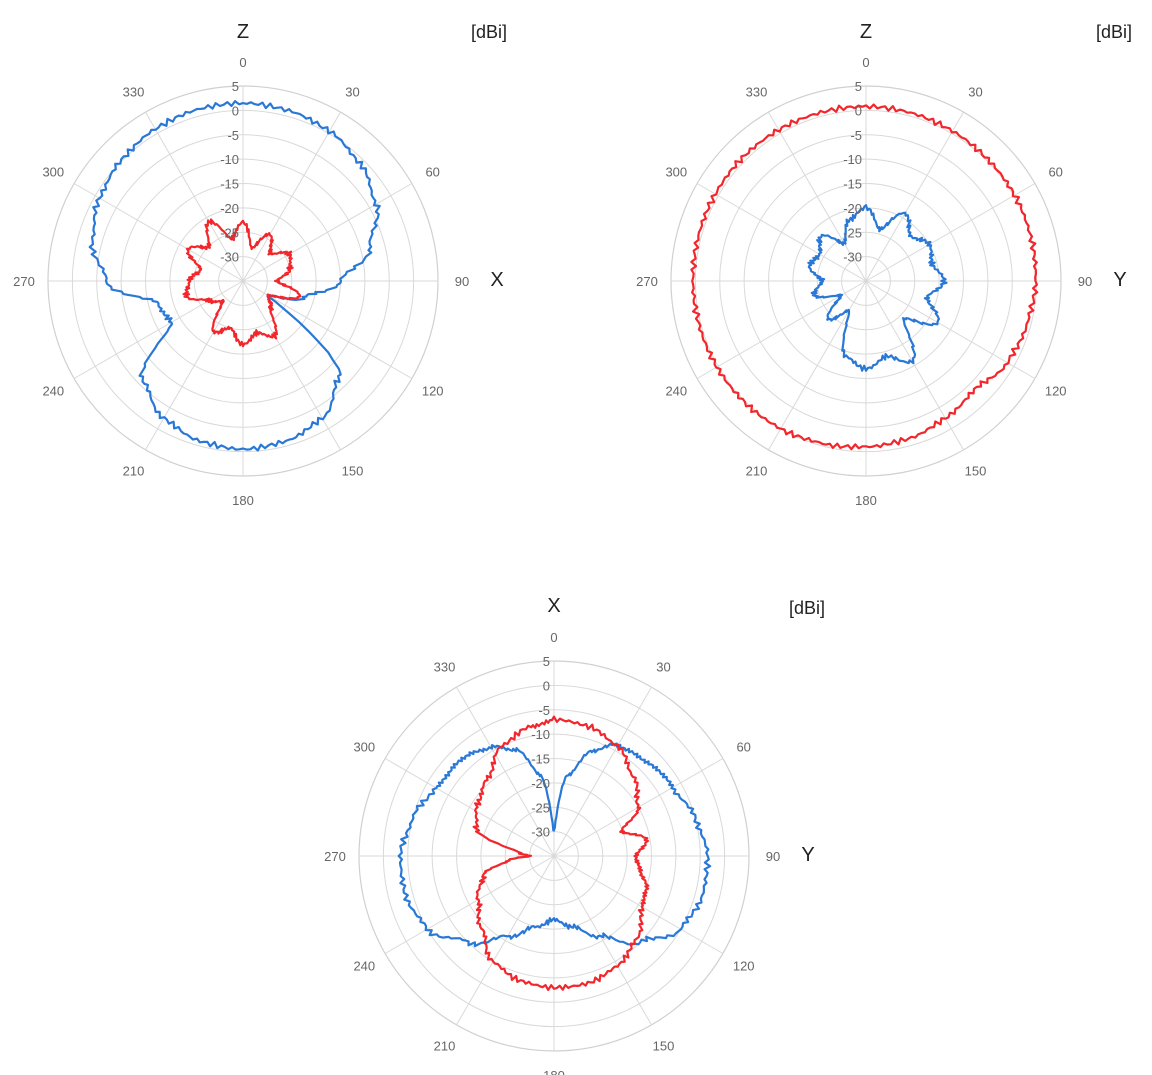 The width and height of the screenshot is (1152, 1075). What do you see at coordinates (553, 606) in the screenshot?
I see `top-axis-label: X` at bounding box center [553, 606].